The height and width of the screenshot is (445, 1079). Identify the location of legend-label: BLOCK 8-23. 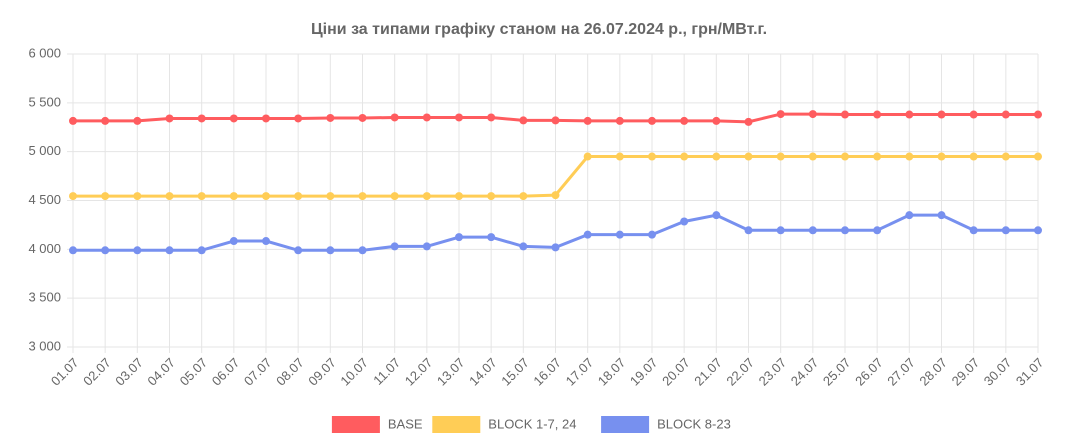
(694, 423).